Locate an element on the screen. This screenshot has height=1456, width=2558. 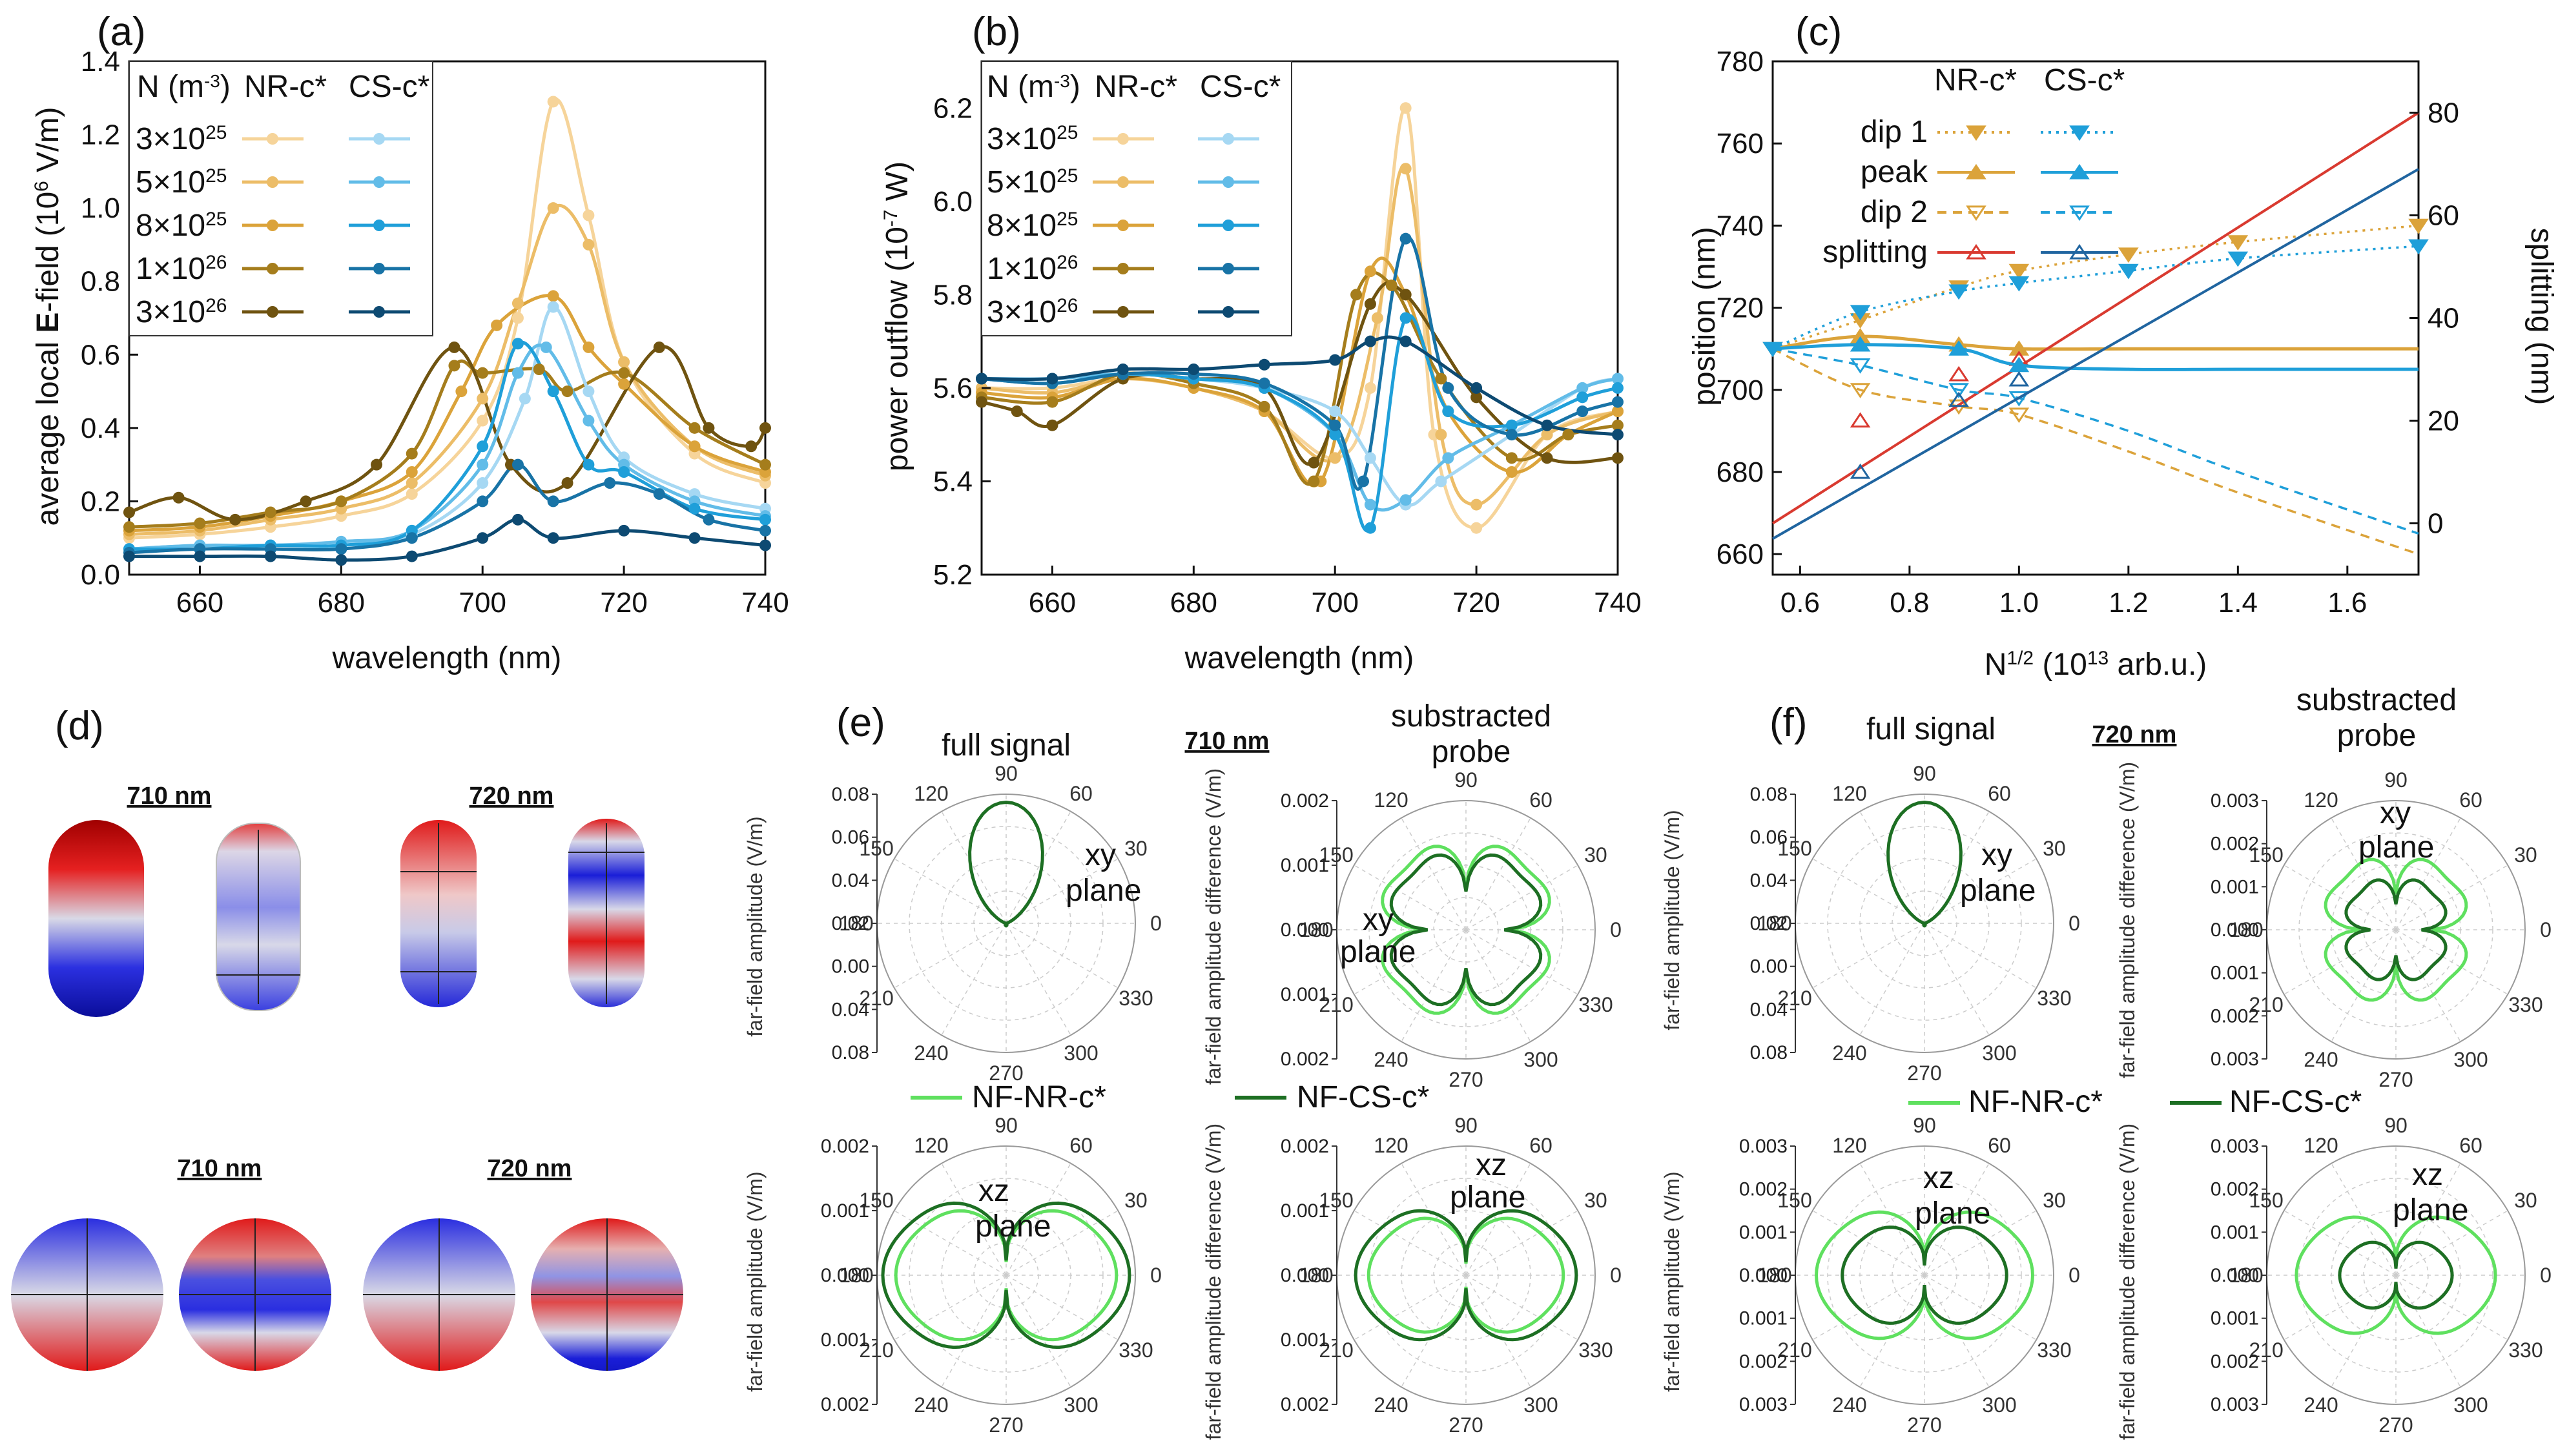
y-tick-label: 5.6 is located at coordinates (953, 388).